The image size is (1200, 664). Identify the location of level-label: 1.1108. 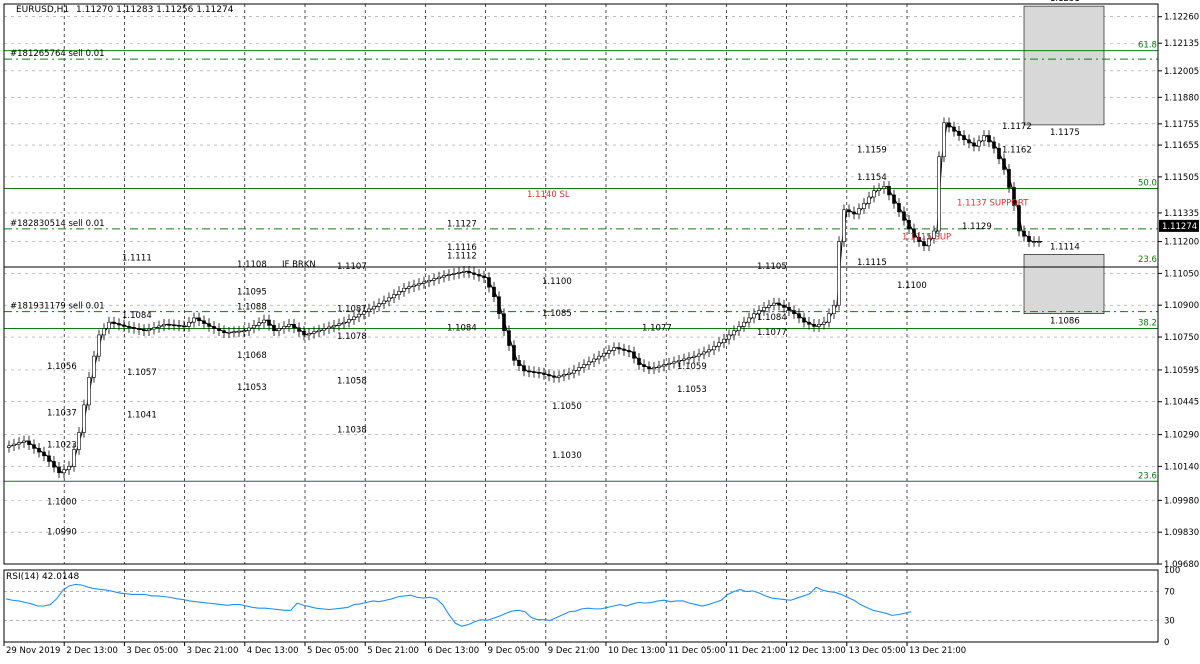
(252, 265).